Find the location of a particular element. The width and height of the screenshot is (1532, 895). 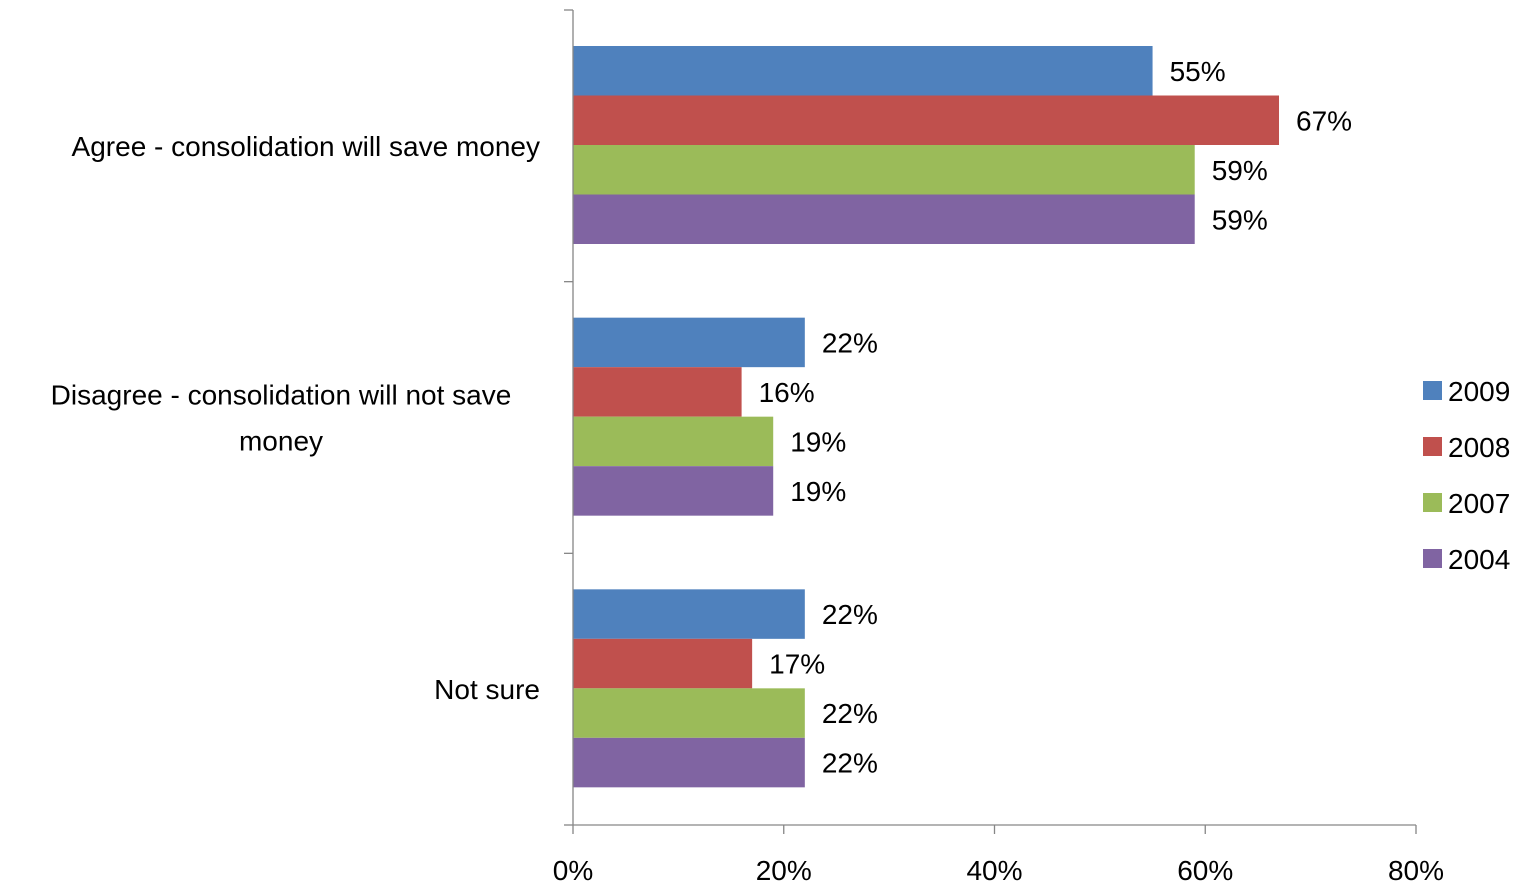

legend-swatch-2008 is located at coordinates (1432, 446).